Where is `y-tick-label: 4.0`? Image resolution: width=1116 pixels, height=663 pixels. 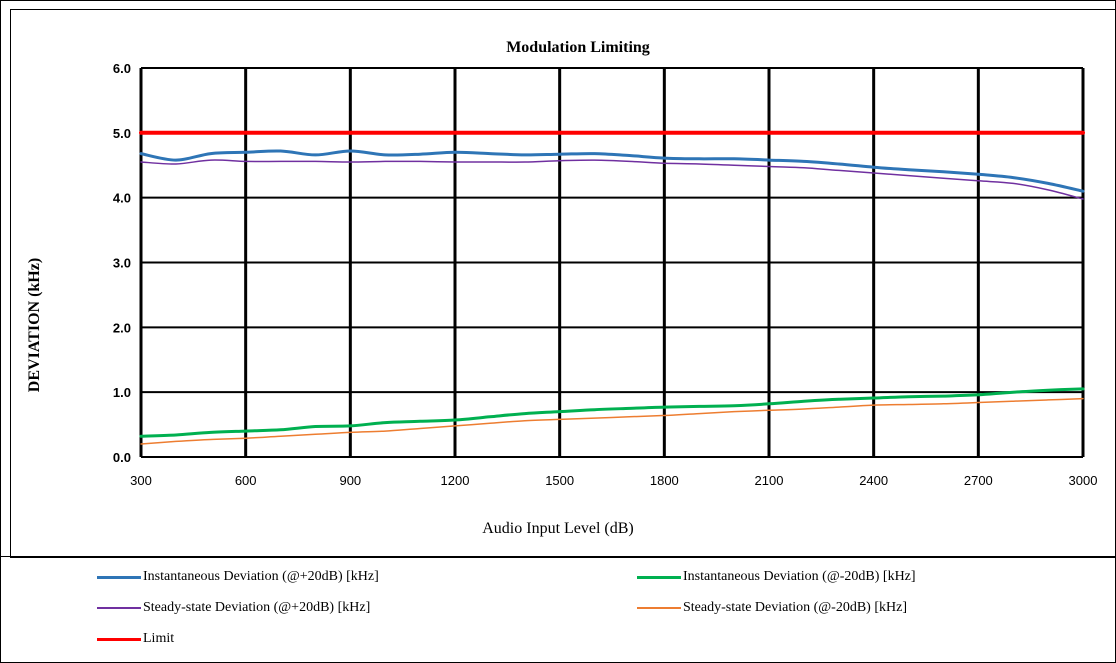
y-tick-label: 4.0 is located at coordinates (122, 198).